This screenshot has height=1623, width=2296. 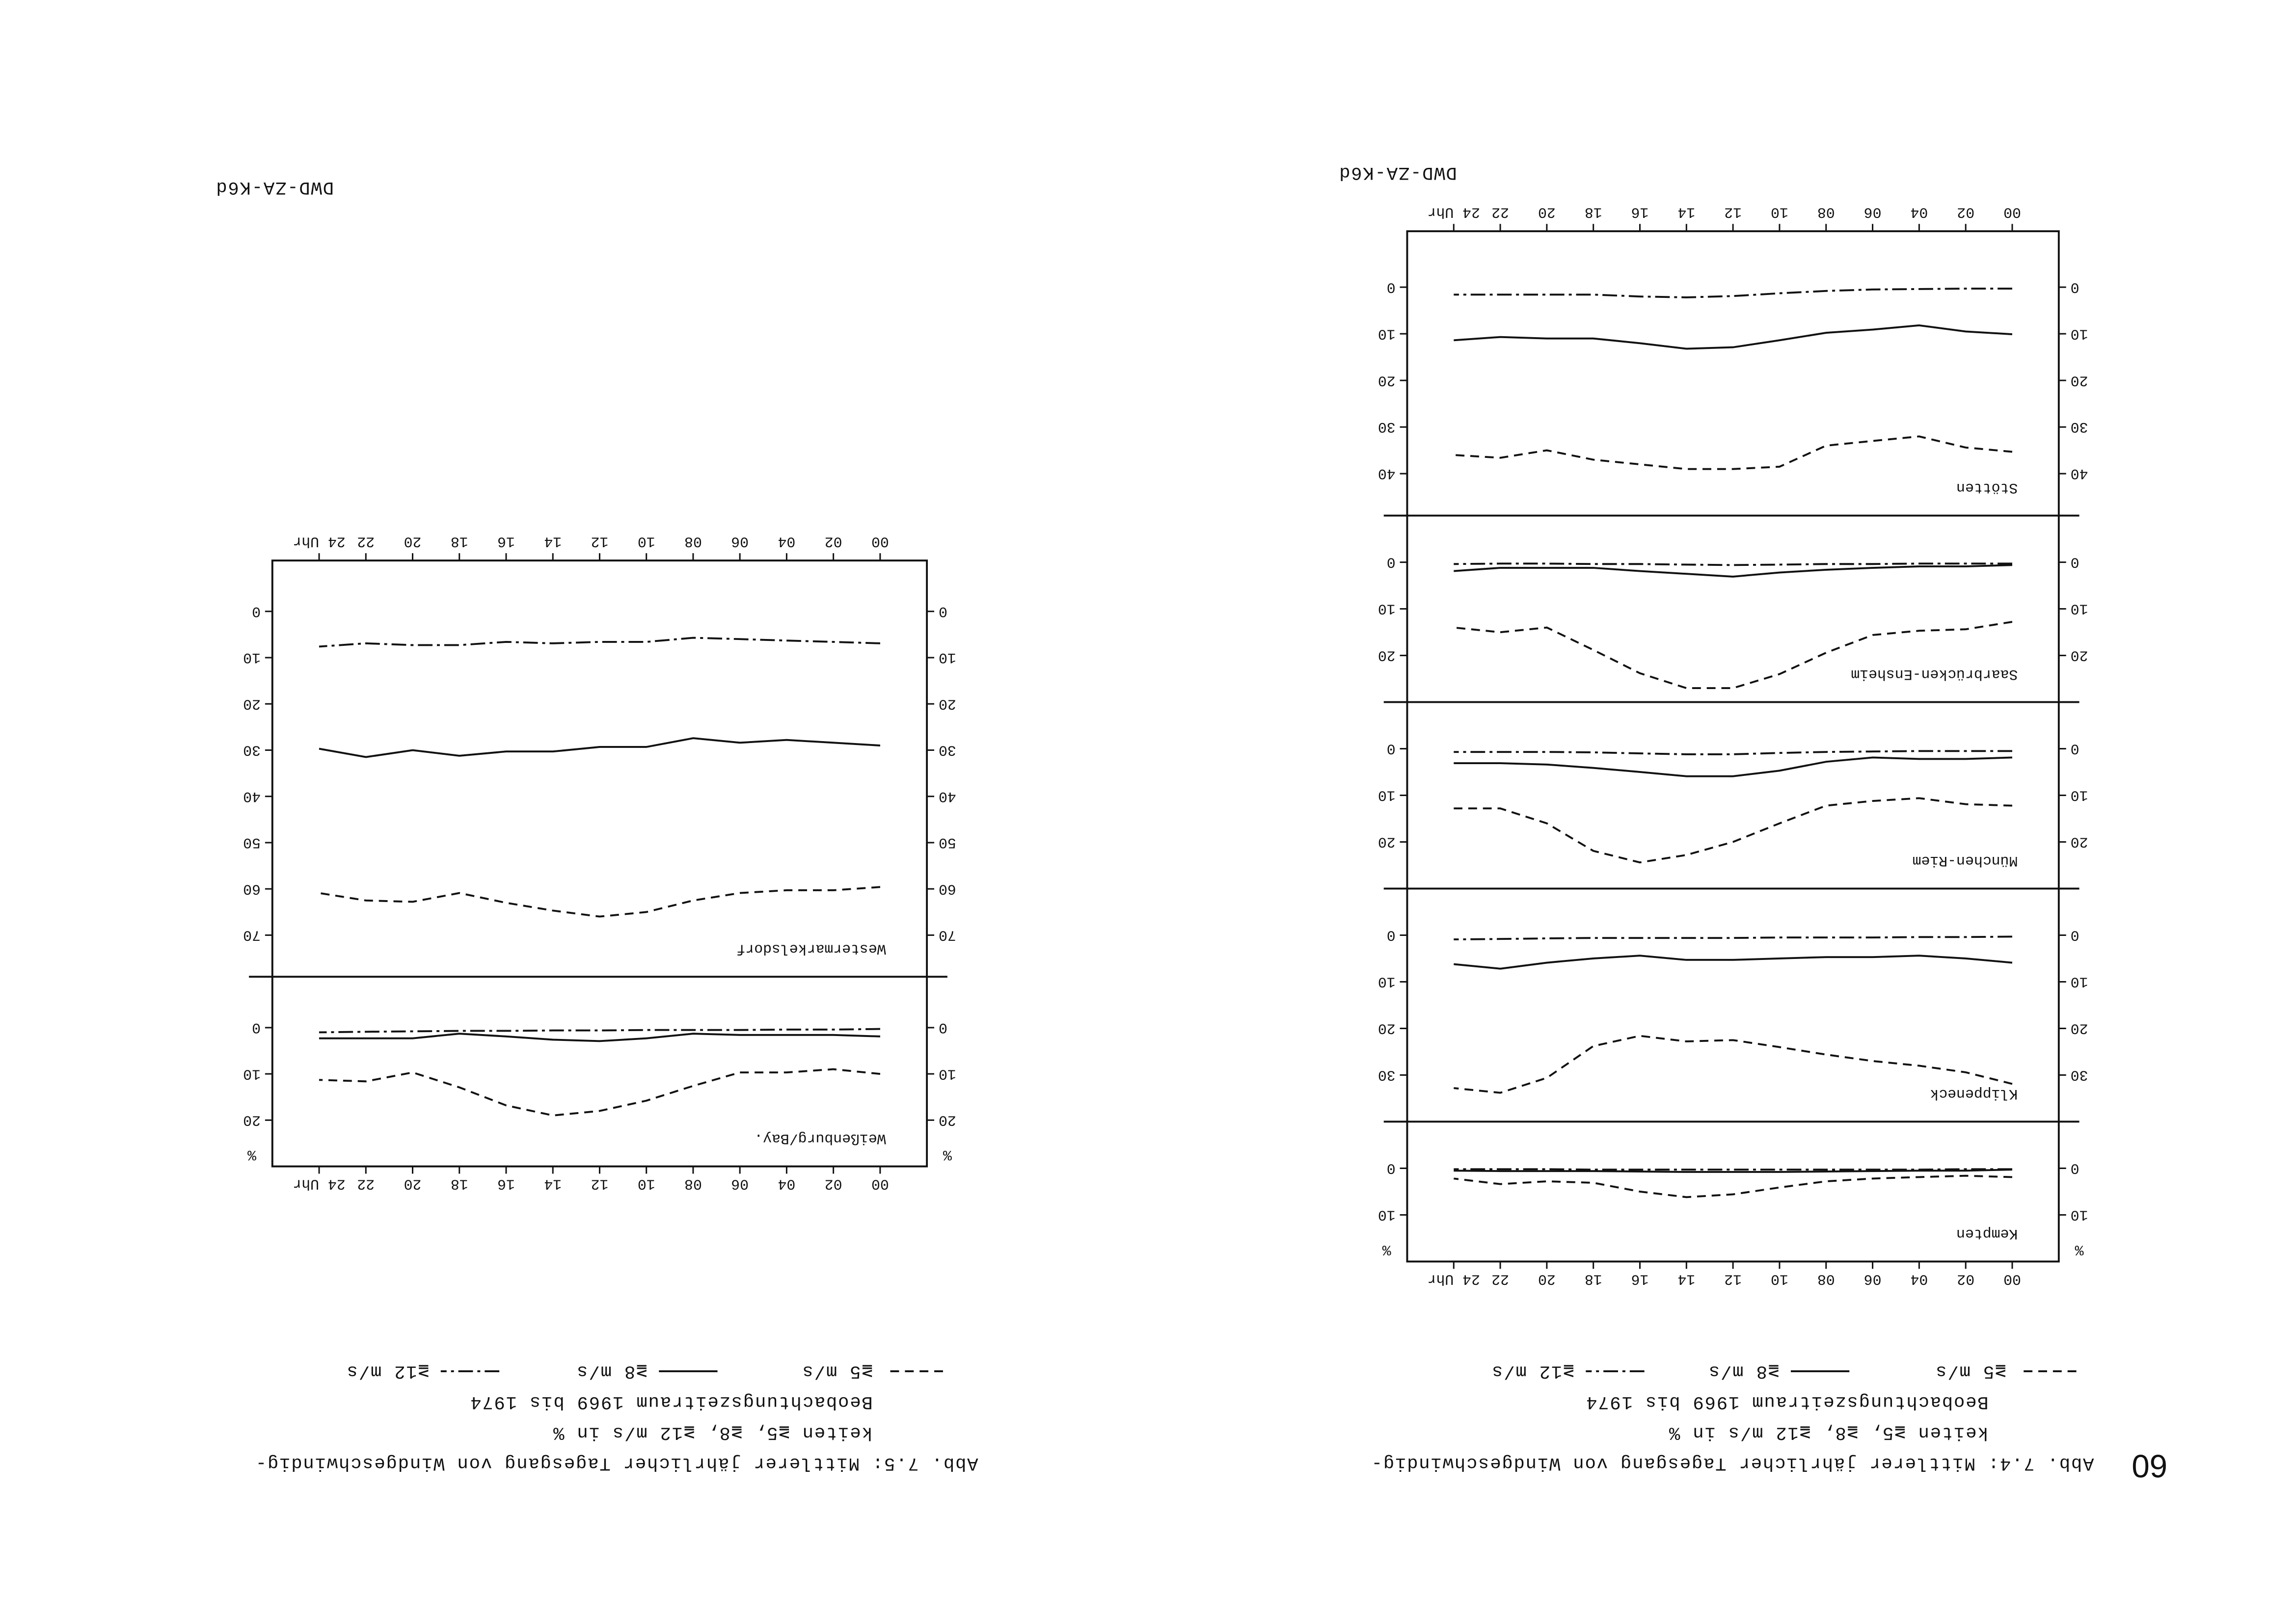 I want to click on y-tick-label: 40, so click(x=2079, y=473).